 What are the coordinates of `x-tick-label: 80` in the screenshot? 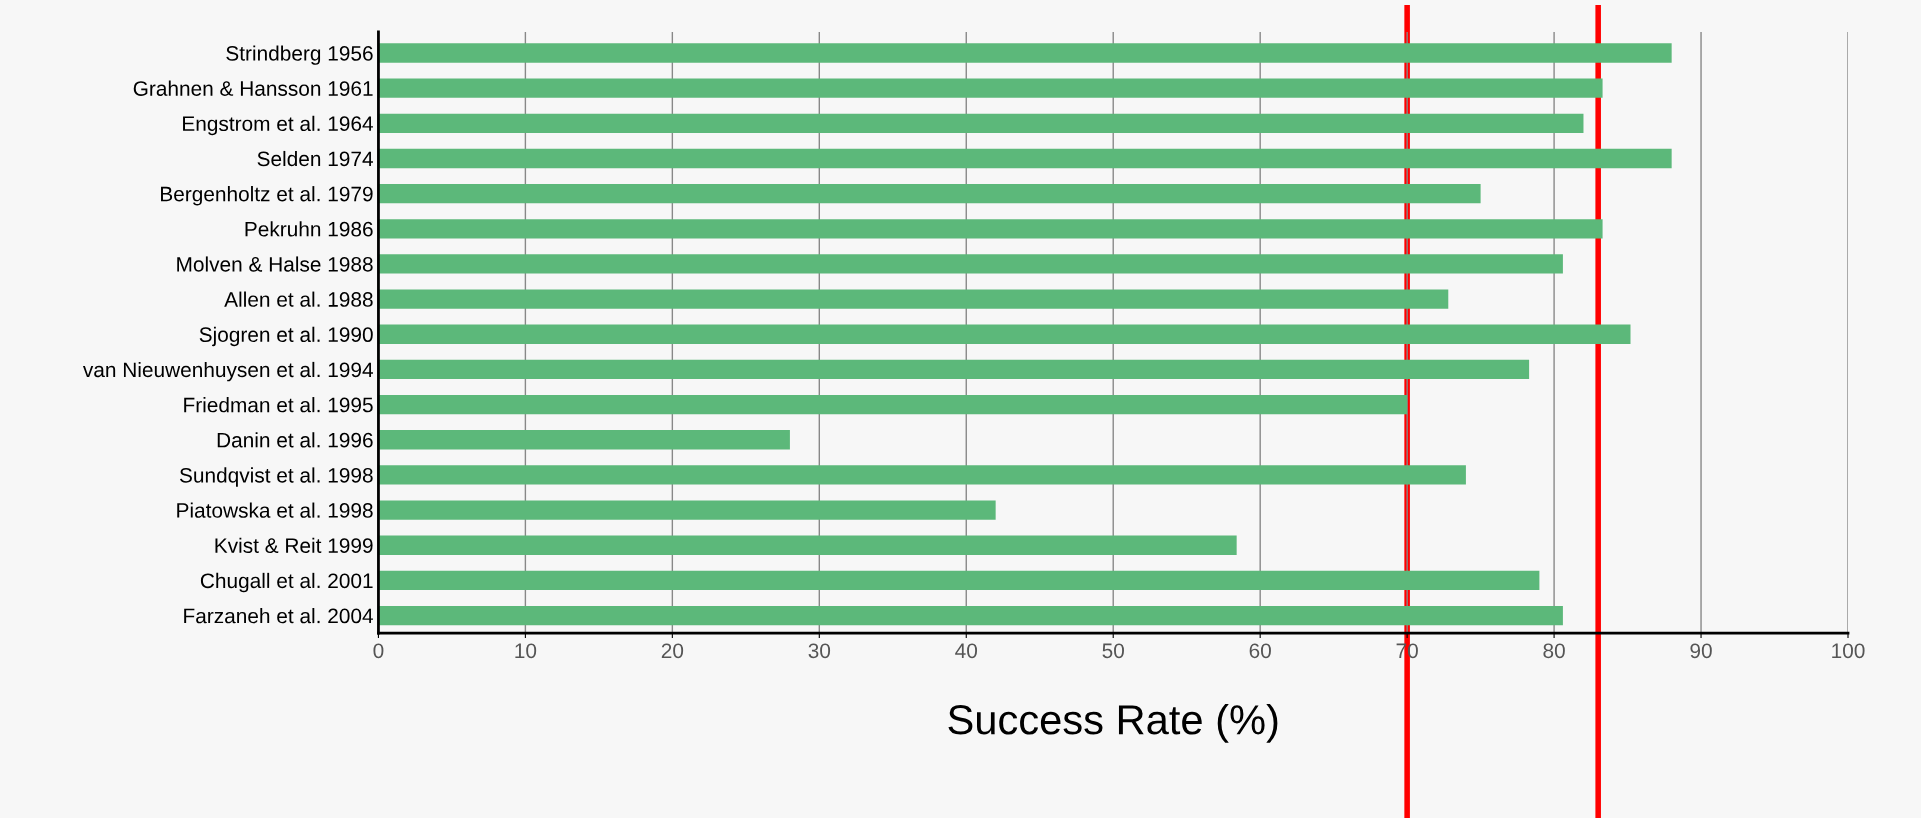 It's located at (1554, 651).